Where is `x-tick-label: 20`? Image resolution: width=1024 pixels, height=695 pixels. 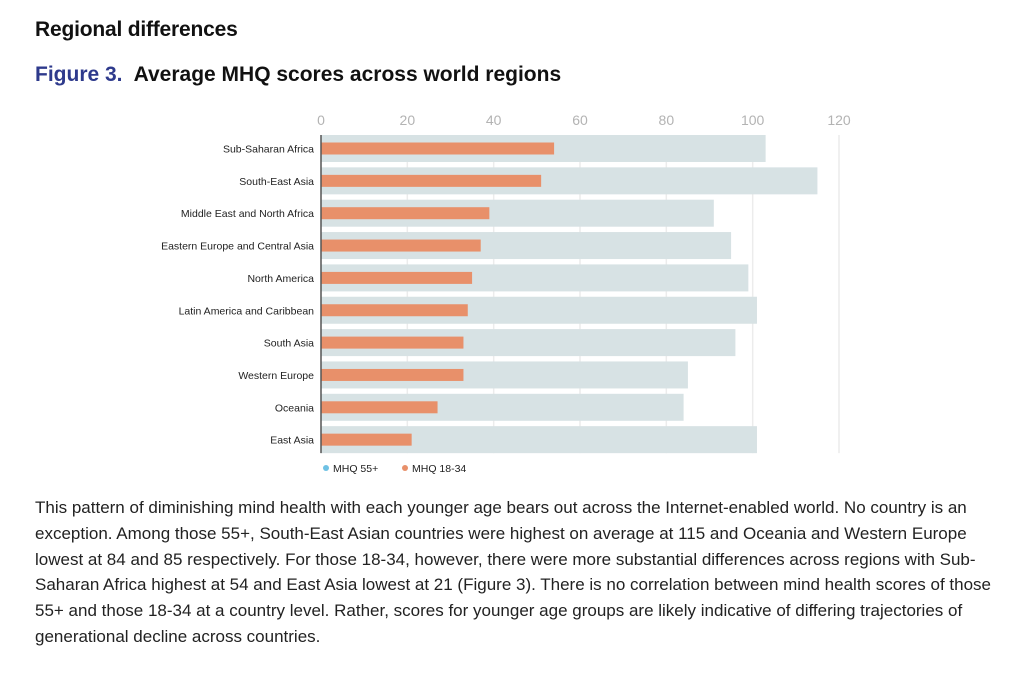 x-tick-label: 20 is located at coordinates (408, 120).